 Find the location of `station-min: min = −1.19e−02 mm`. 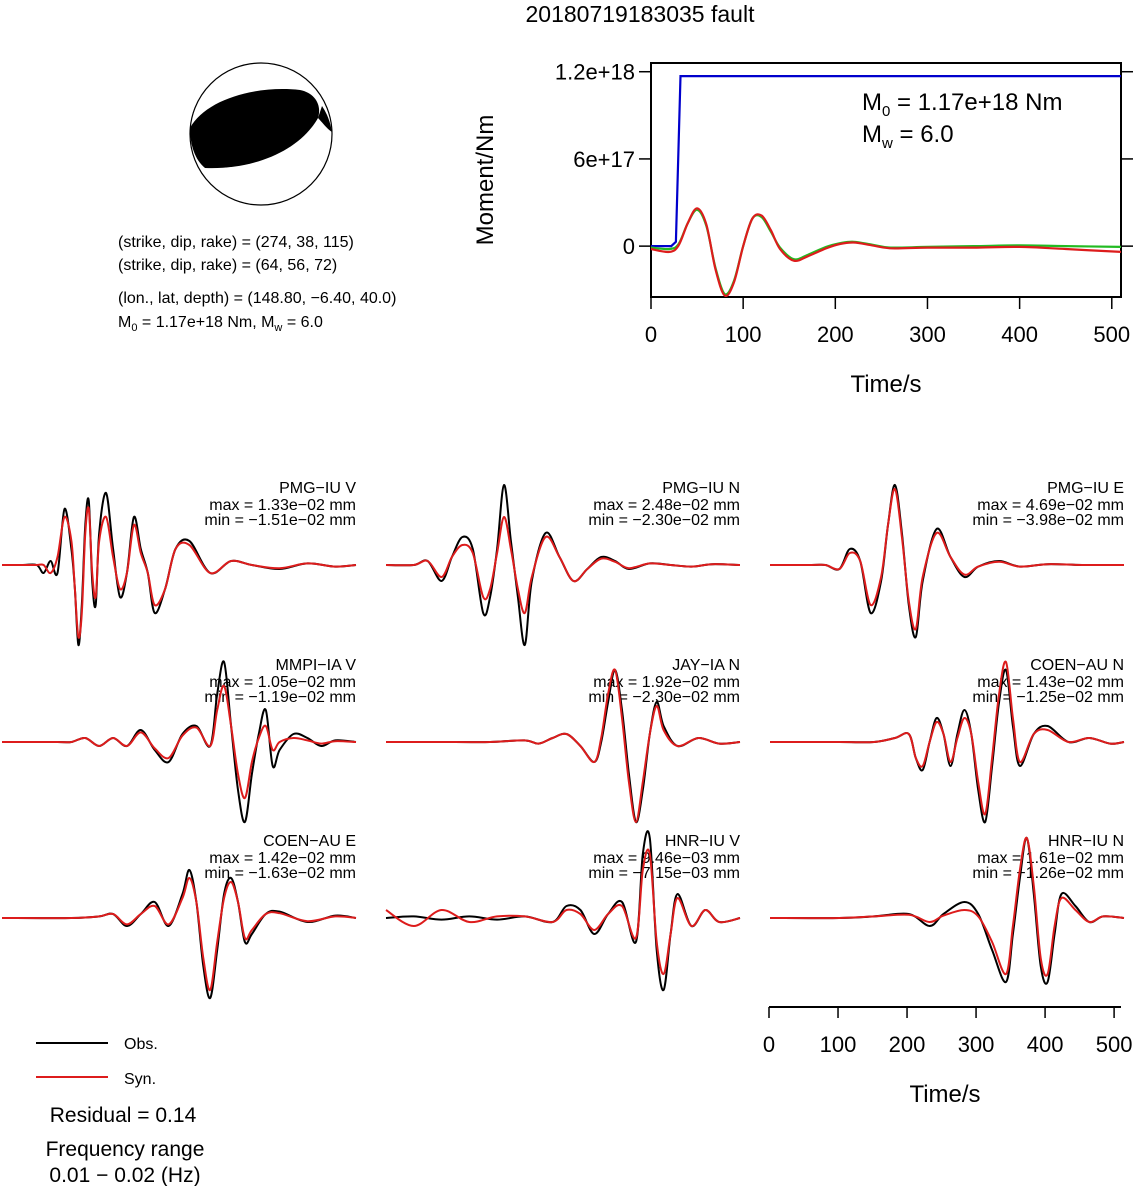

station-min: min = −1.19e−02 mm is located at coordinates (280, 697).